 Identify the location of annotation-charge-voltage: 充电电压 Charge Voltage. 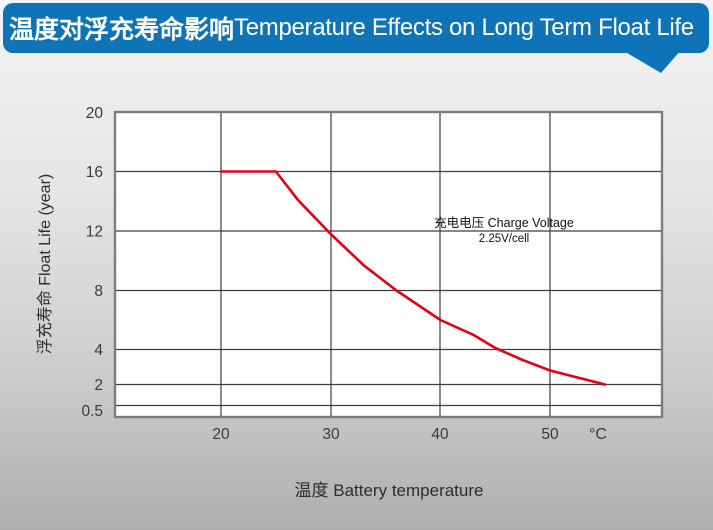
(504, 222).